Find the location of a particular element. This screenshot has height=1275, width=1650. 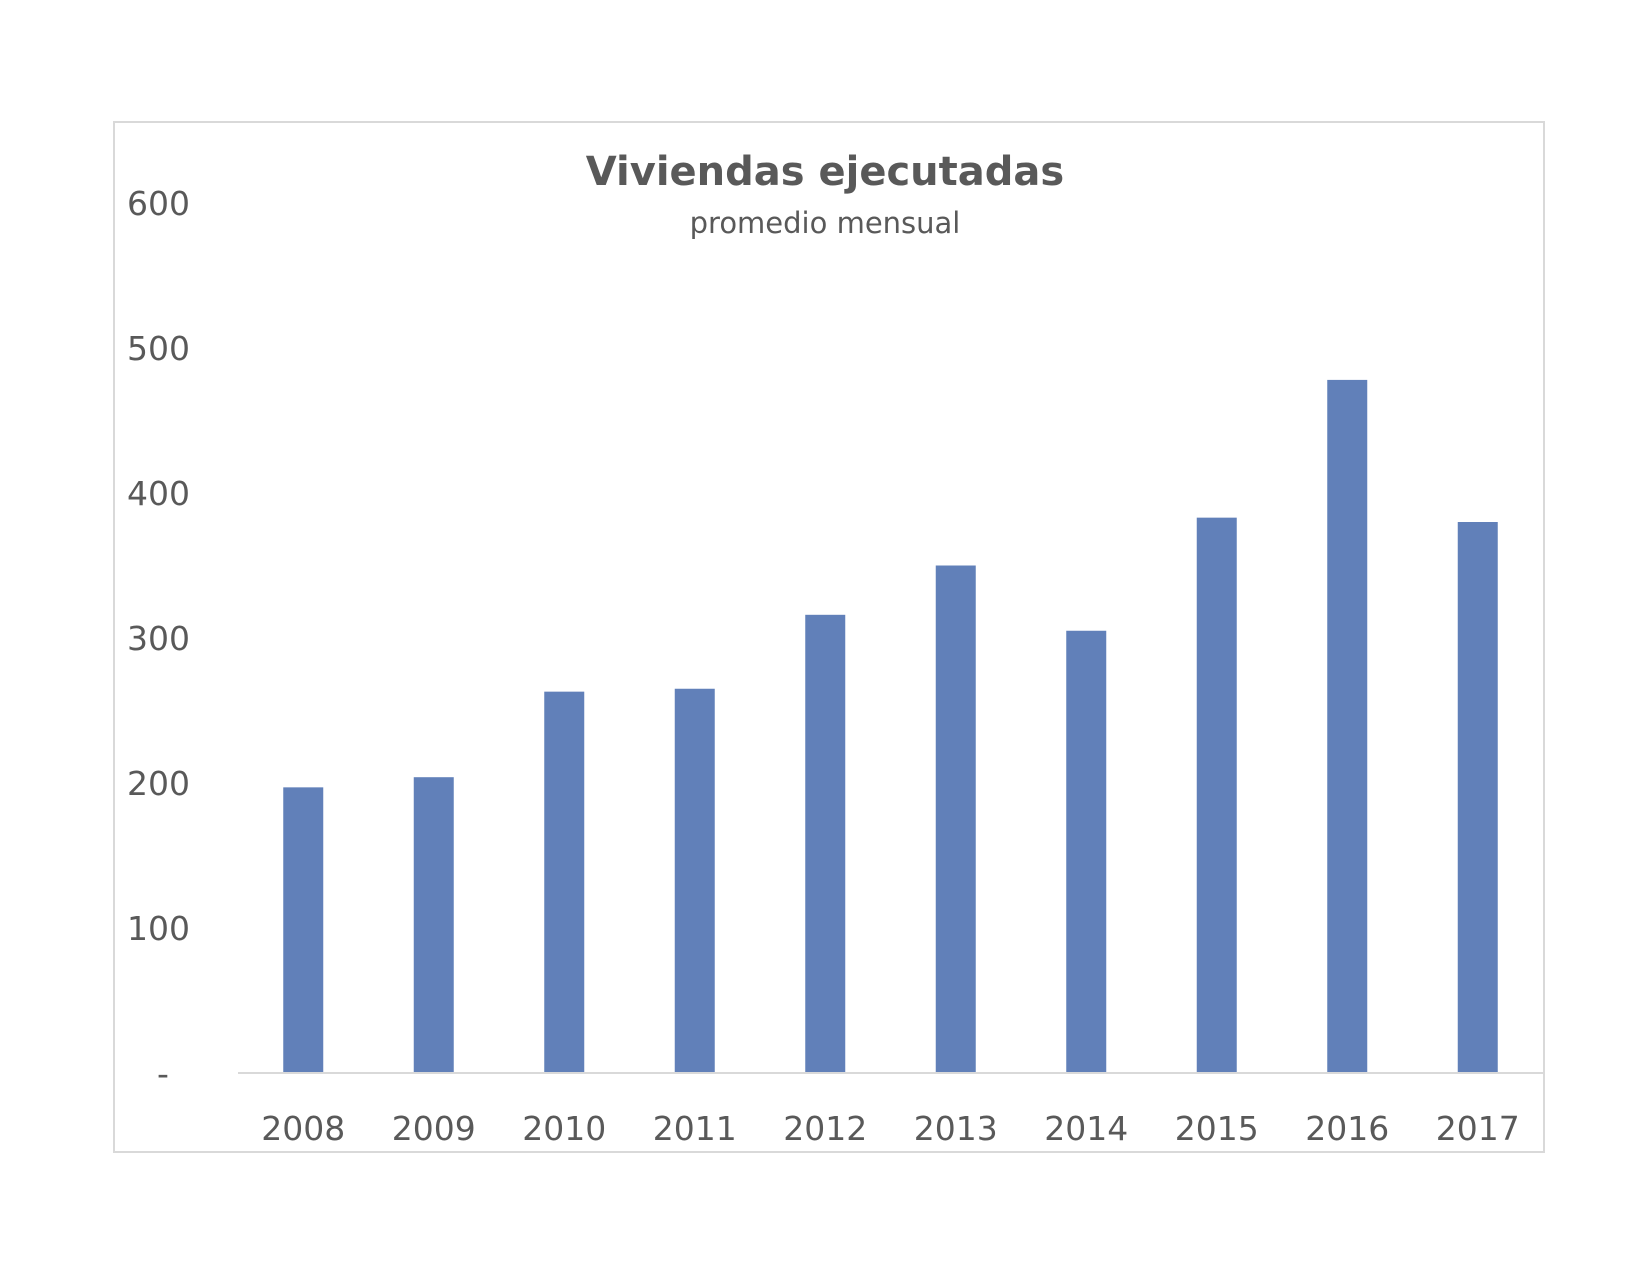

y-tick-label: 300 is located at coordinates (158, 638).